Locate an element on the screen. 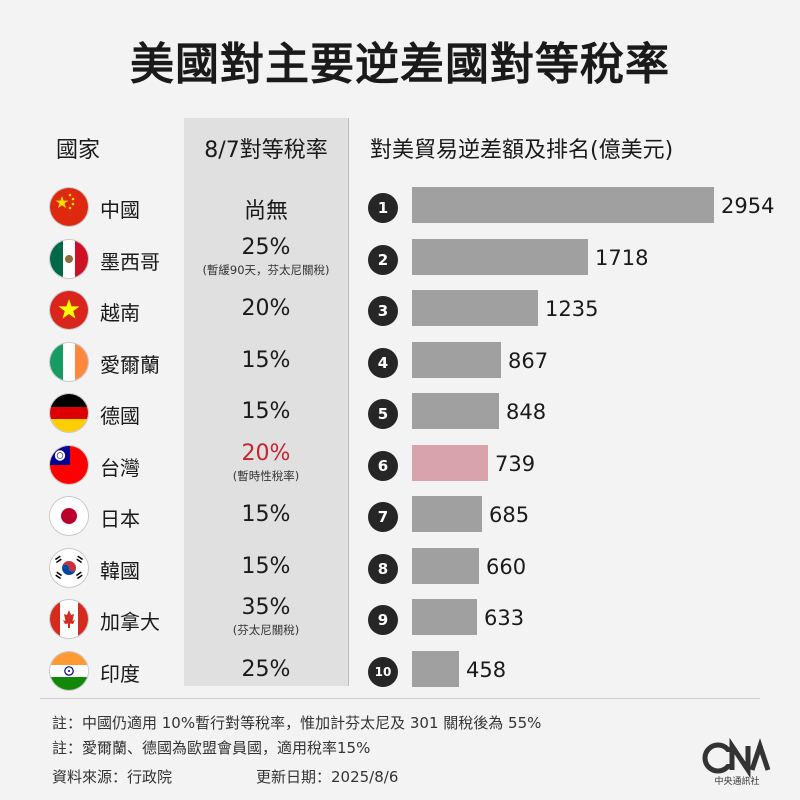 This screenshot has height=800, width=800. country-name: 越南 is located at coordinates (120, 313).